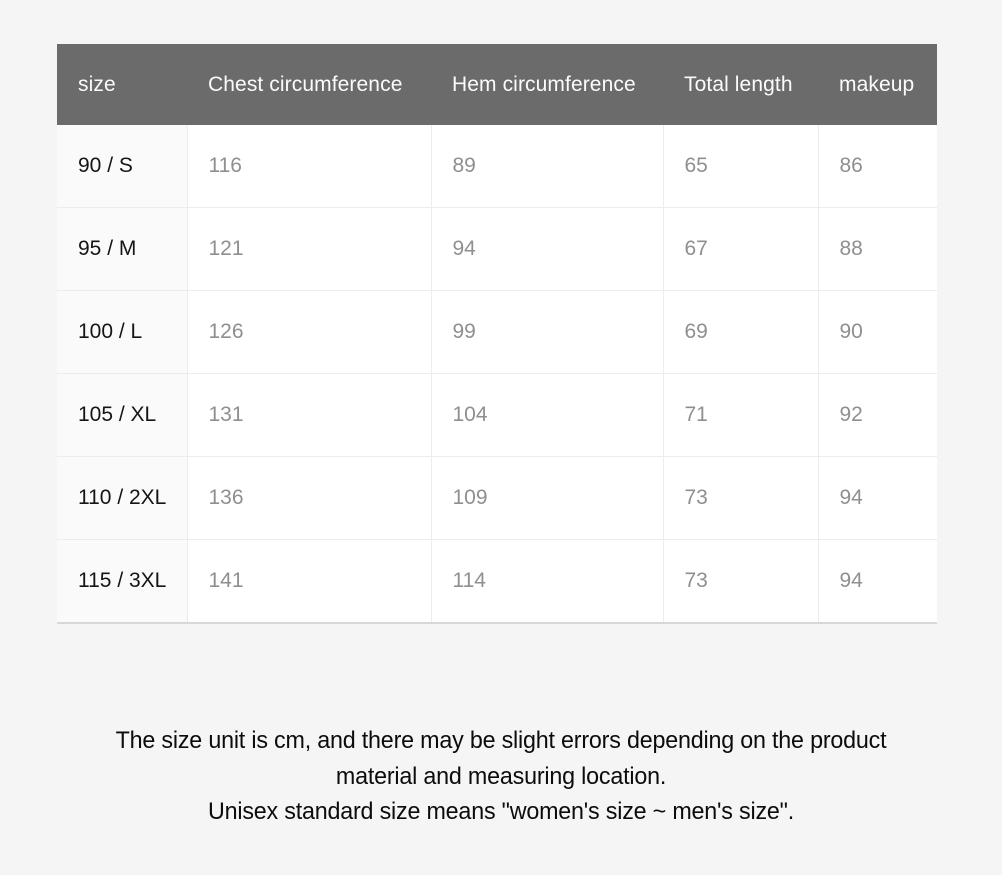  Describe the element at coordinates (308, 498) in the screenshot. I see `chest-value-cell: 136` at that location.